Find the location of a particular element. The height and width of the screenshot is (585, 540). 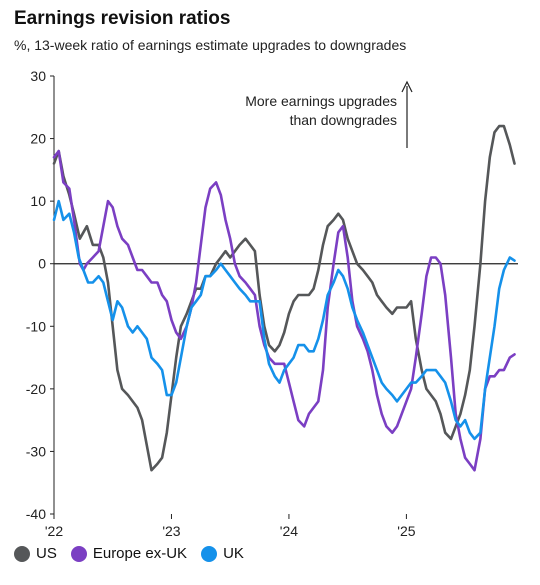

legend-swatch-uk is located at coordinates (209, 553).